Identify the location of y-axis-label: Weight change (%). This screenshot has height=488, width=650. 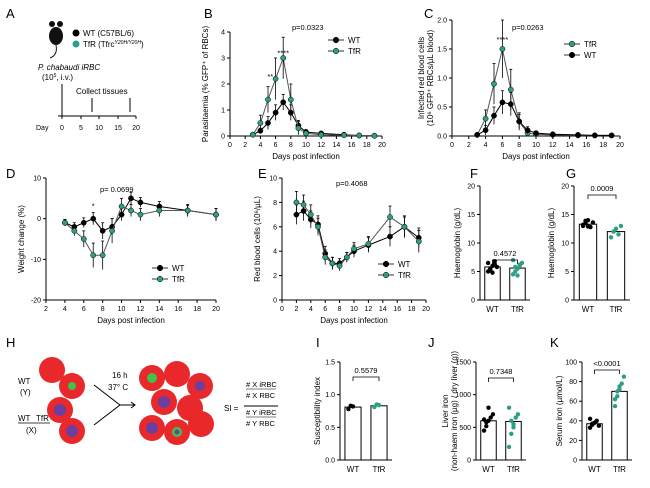
(21, 239).